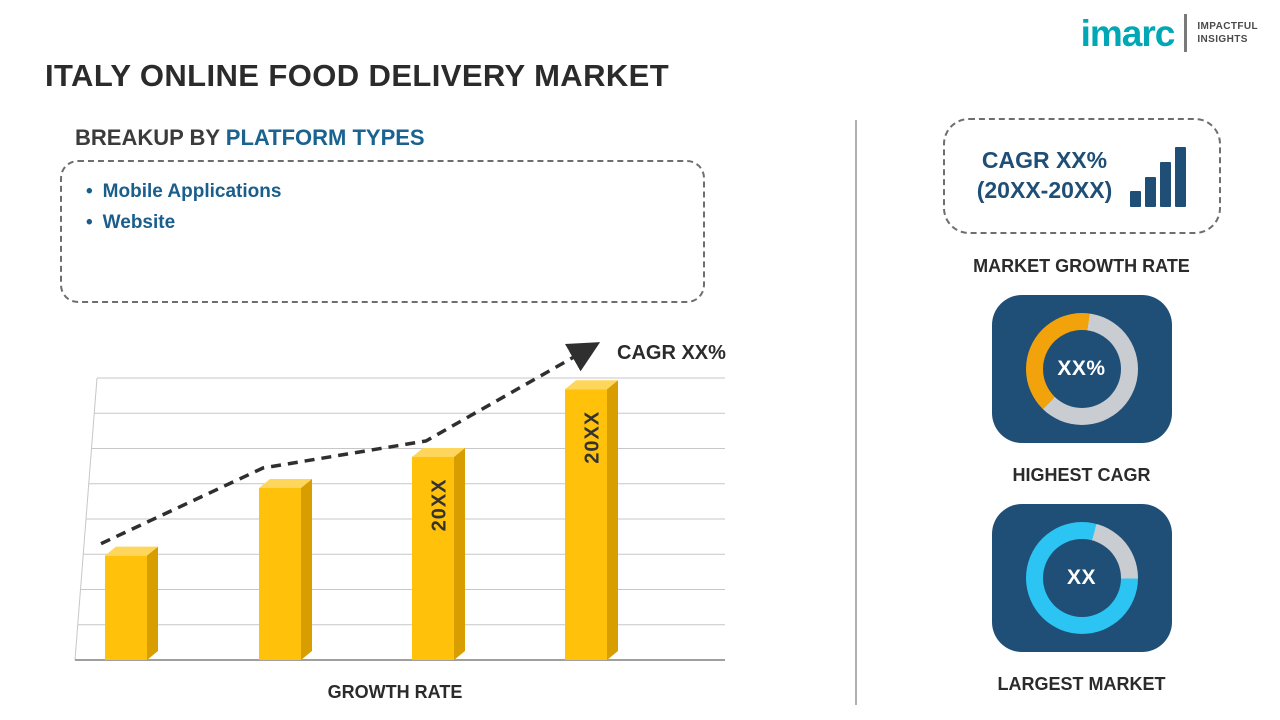  I want to click on cagr-card-line2: (20XX-20XX), so click(1044, 190).